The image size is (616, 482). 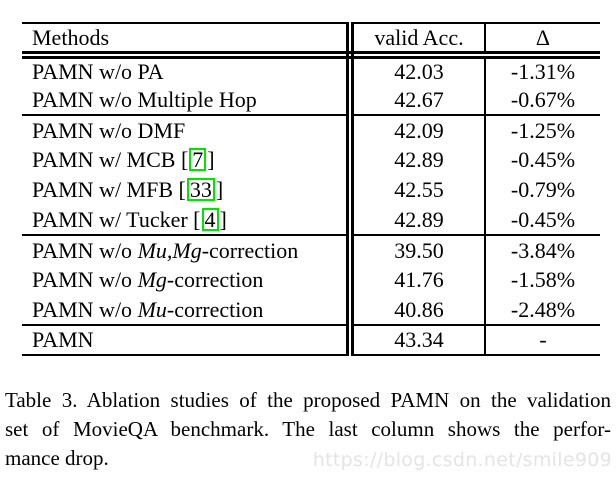 What do you see at coordinates (542, 249) in the screenshot?
I see `delta-cell: -3.84%` at bounding box center [542, 249].